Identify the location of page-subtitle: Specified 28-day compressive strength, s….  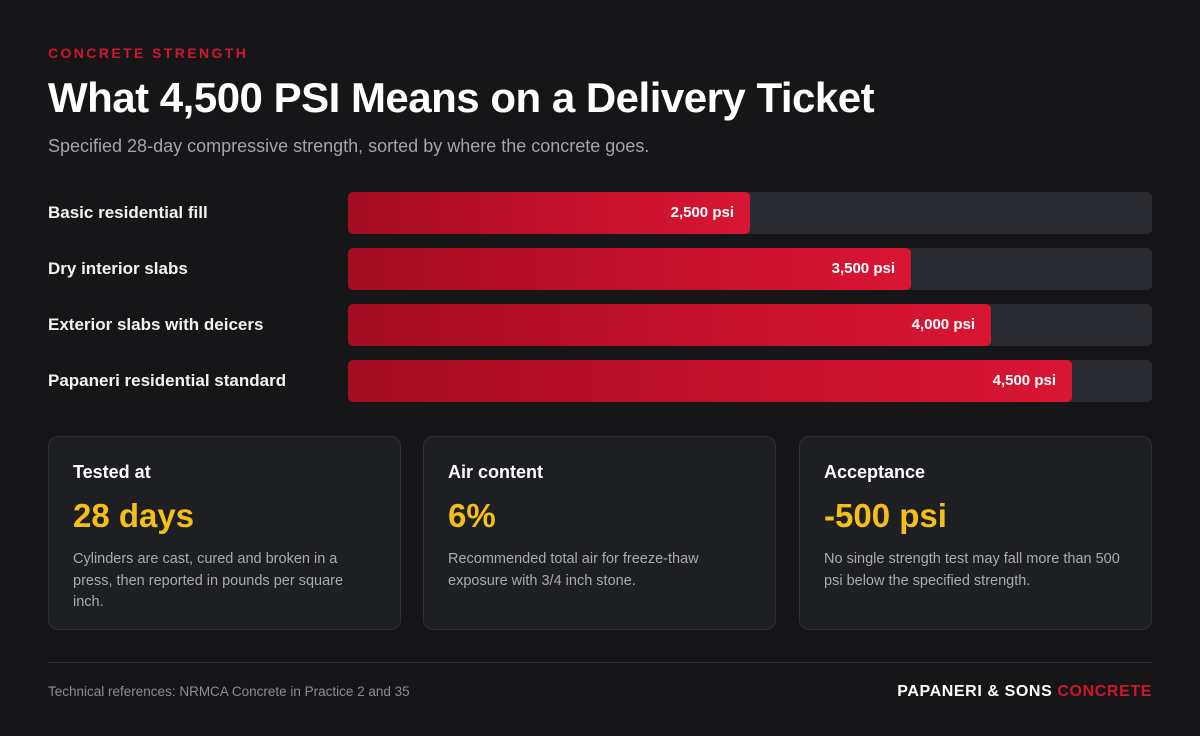
(349, 146).